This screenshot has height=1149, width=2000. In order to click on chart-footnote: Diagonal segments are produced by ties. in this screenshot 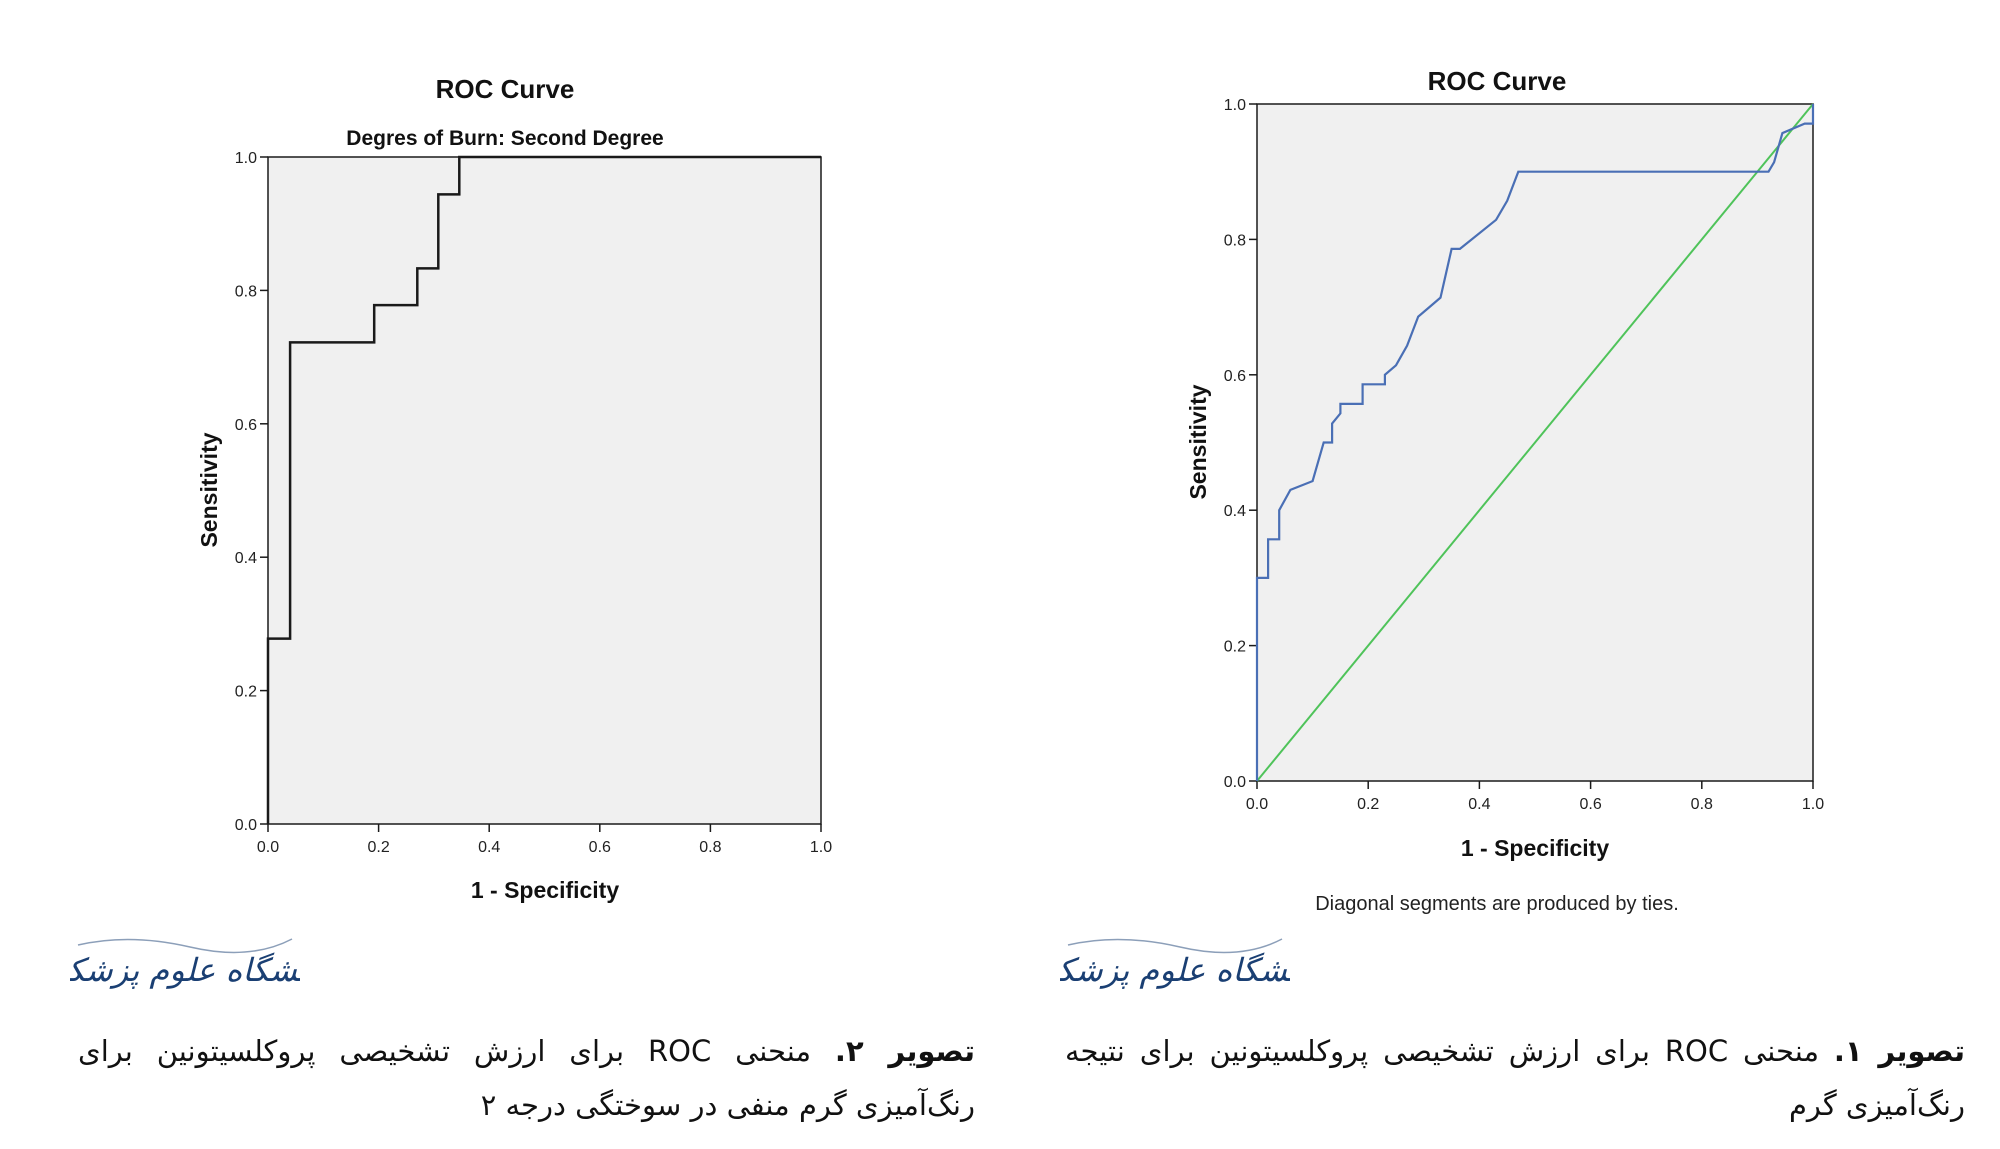, I will do `click(1497, 904)`.